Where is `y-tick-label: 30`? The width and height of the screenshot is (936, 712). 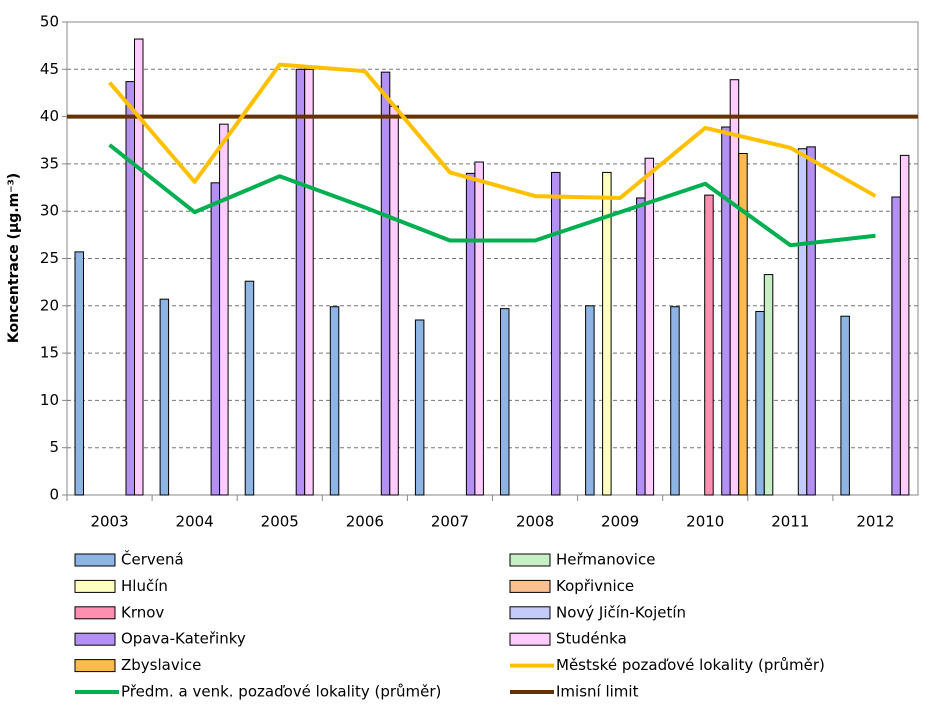 y-tick-label: 30 is located at coordinates (49, 211).